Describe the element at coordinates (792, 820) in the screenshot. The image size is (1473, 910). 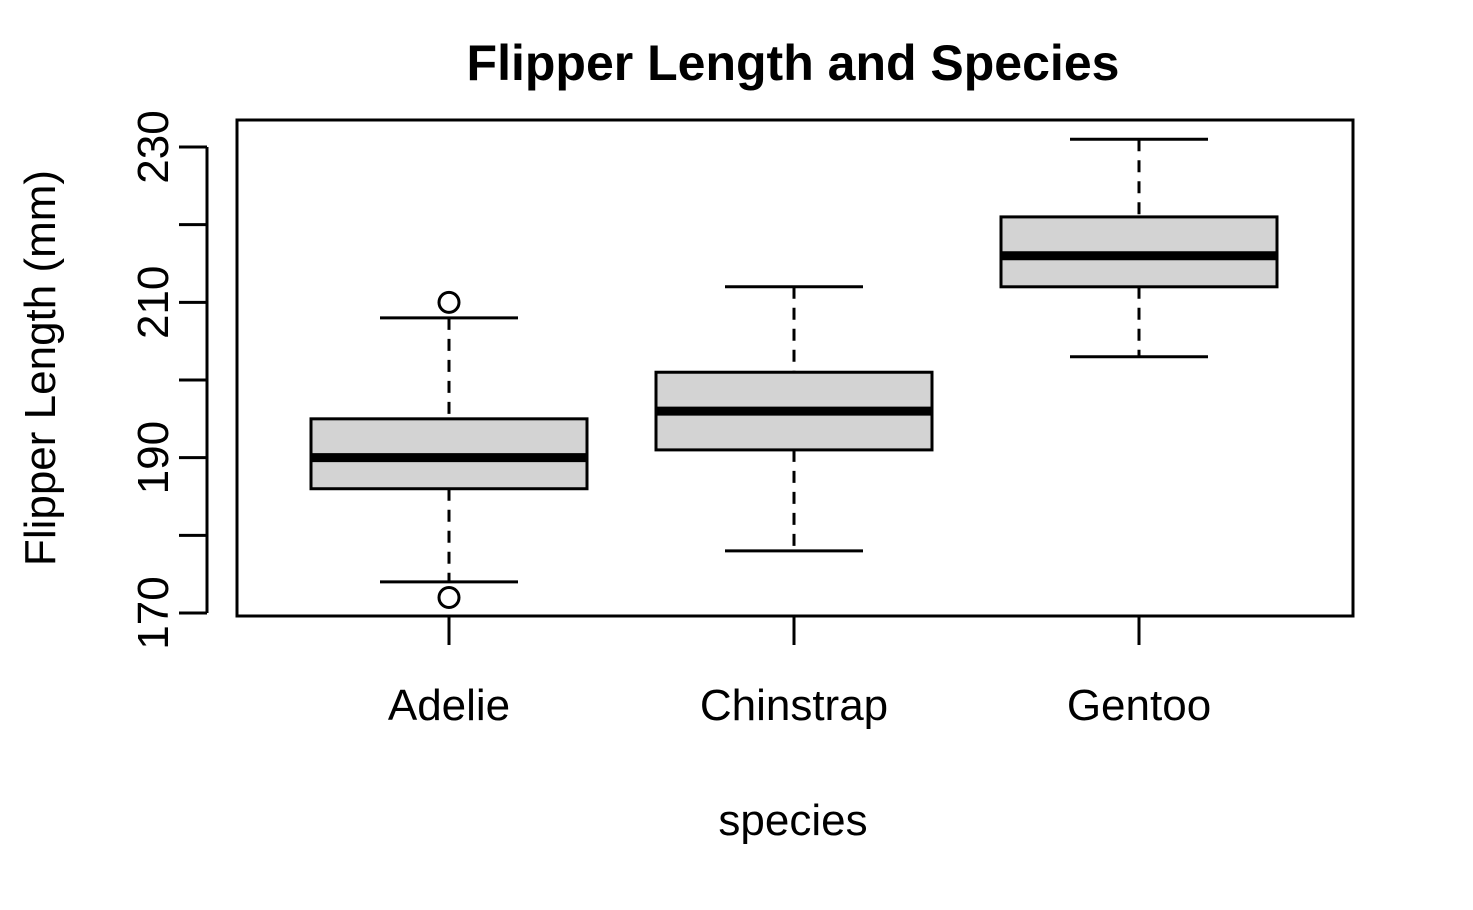
I see `x-axis-label: species` at that location.